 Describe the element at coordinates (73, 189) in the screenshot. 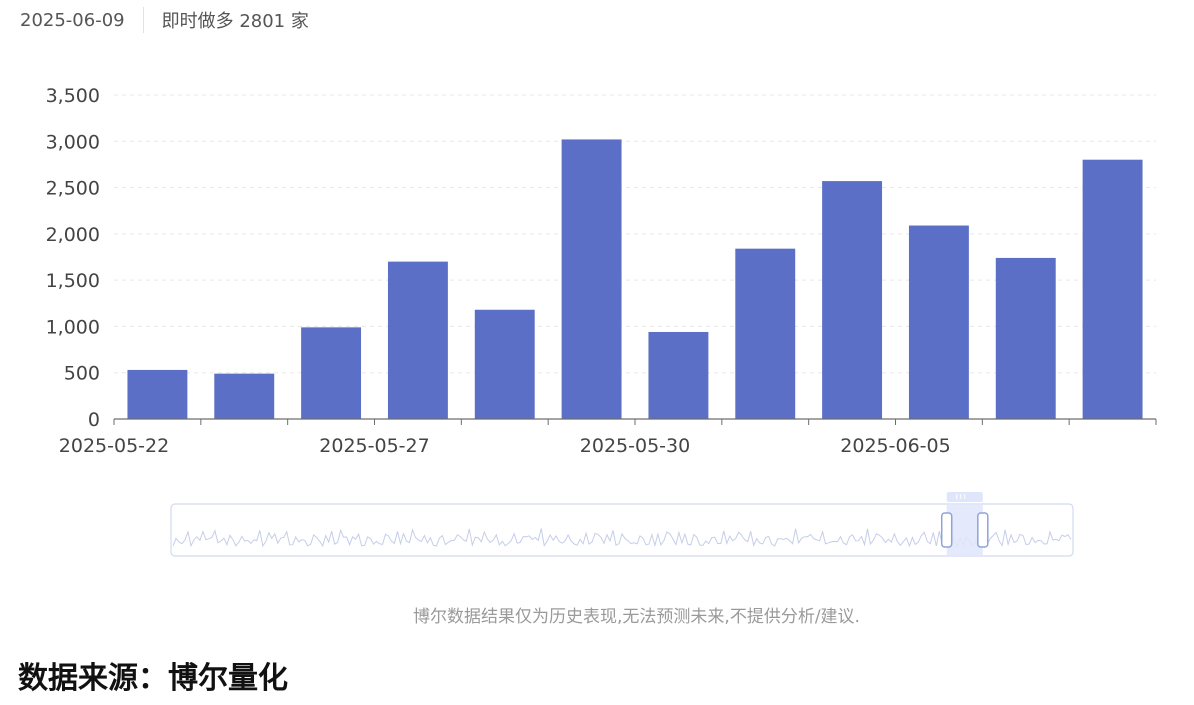

I see `y-tick-label: 2,500` at that location.